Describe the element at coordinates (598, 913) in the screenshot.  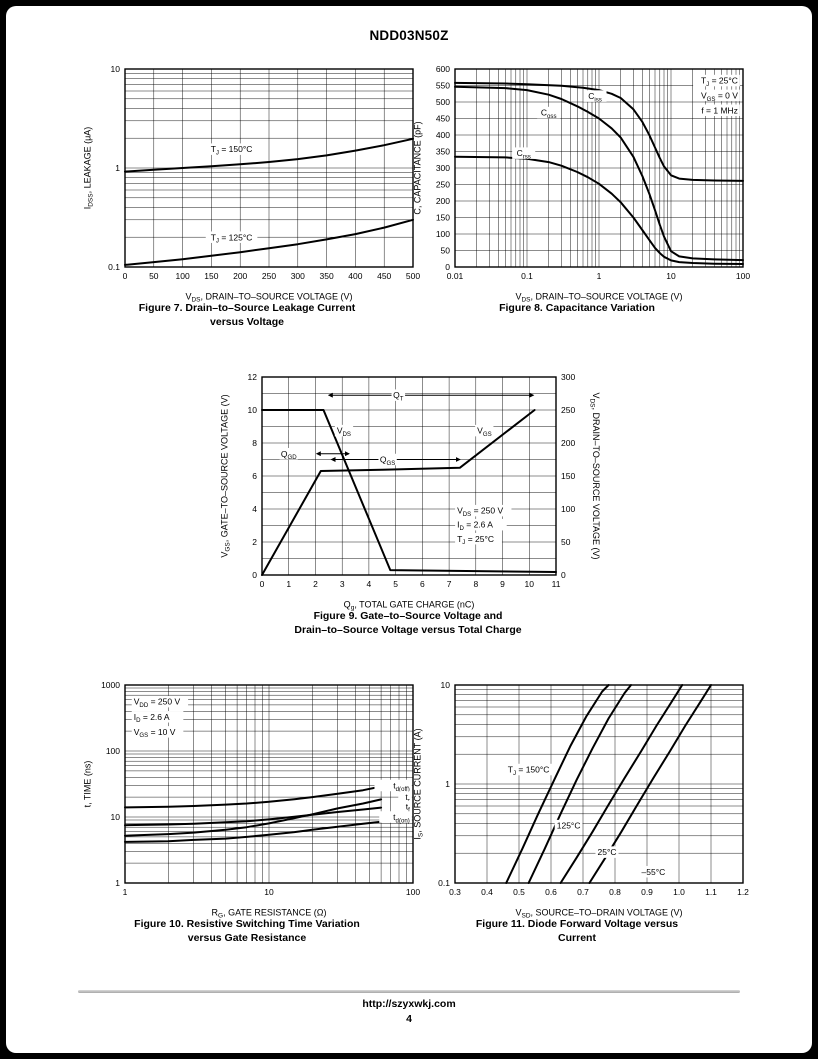
I see `svg-text:VSD, SOURCE–TO–DRAIN VOLTAGE (: VSD, SOURCE–TO–DRAIN VOLTAGE (V)` at that location.